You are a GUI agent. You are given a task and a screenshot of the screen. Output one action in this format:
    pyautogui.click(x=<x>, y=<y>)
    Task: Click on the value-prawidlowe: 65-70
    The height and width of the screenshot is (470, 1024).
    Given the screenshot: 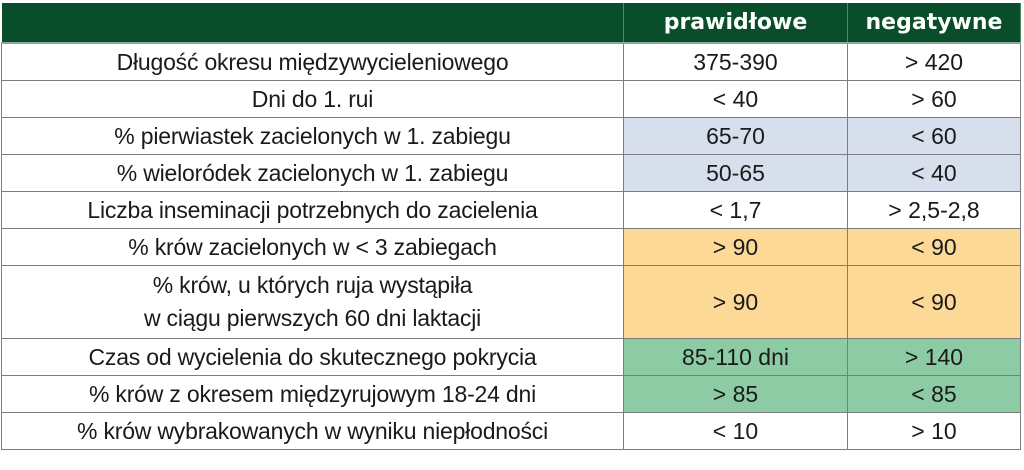 What is the action you would take?
    pyautogui.click(x=735, y=136)
    